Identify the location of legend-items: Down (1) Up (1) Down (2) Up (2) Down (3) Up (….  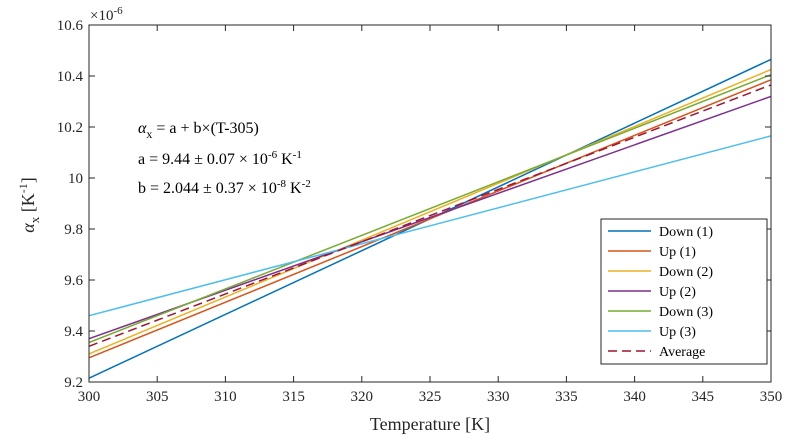
(660, 292).